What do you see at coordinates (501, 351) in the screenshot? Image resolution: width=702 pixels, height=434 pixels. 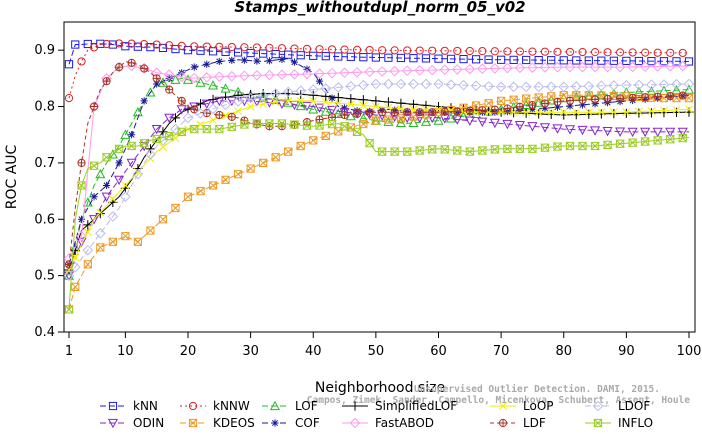 I see `x-tick-label: 70` at bounding box center [501, 351].